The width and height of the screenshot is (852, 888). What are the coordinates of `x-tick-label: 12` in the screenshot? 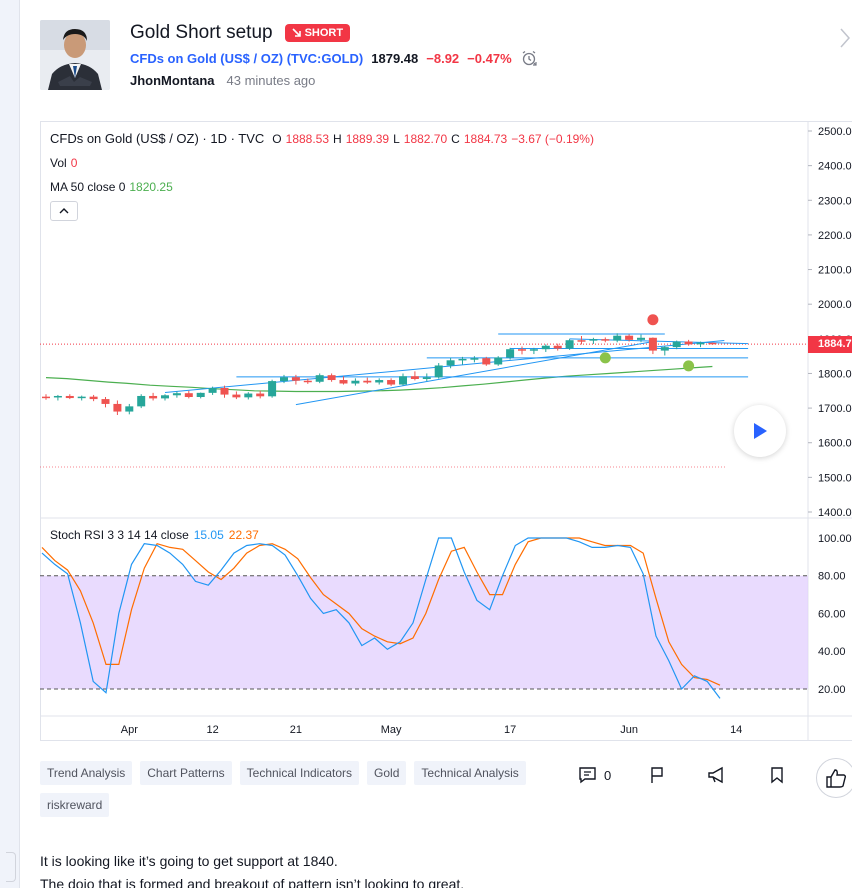 It's located at (212, 730).